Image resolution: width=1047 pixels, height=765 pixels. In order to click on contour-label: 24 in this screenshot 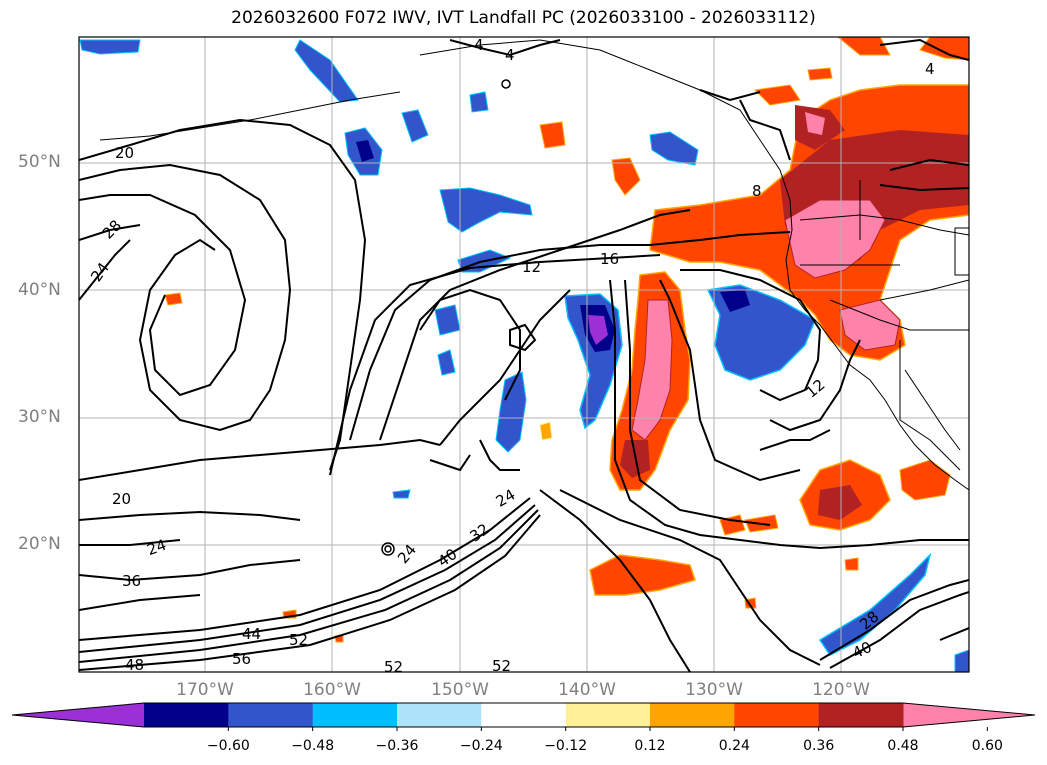, I will do `click(157, 547)`.